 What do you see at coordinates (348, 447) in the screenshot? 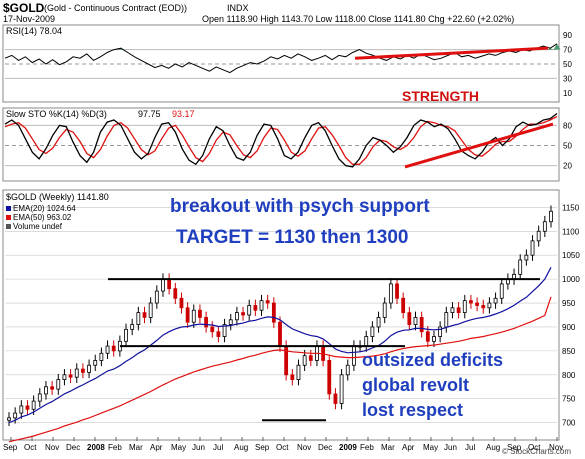
I see `x-tick-label: 2009` at bounding box center [348, 447].